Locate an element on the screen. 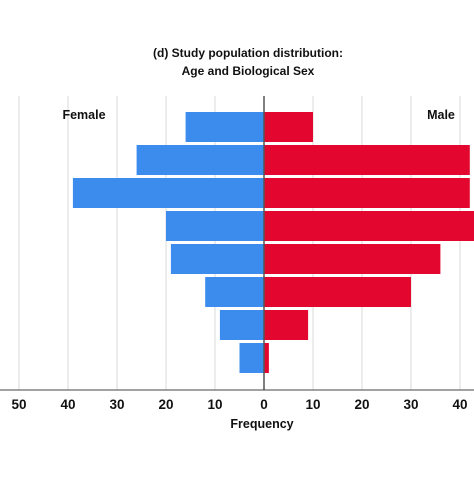 This screenshot has height=479, width=474. x-tick-label: 50 is located at coordinates (18, 404).